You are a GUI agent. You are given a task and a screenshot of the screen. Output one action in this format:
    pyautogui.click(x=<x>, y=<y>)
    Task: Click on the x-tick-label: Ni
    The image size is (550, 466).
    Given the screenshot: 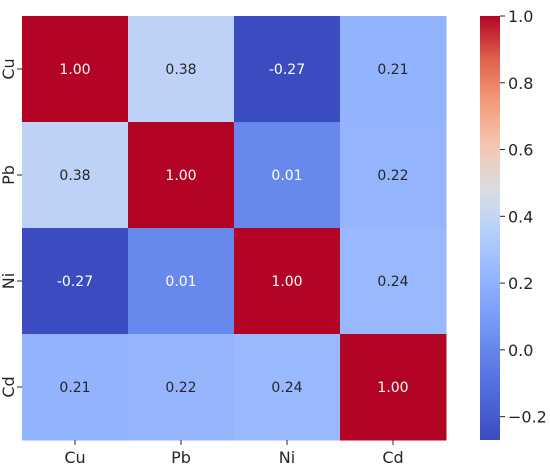 What is the action you would take?
    pyautogui.click(x=287, y=457)
    